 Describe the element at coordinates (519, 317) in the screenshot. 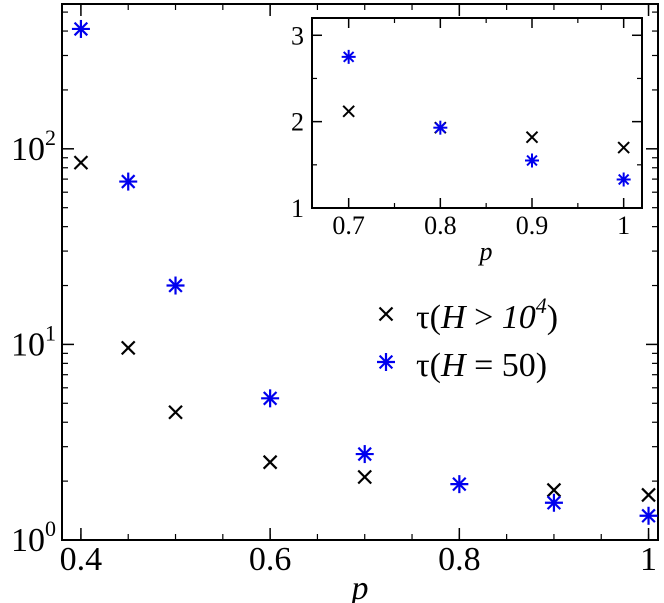

I see `legend-label-base: 10` at that location.